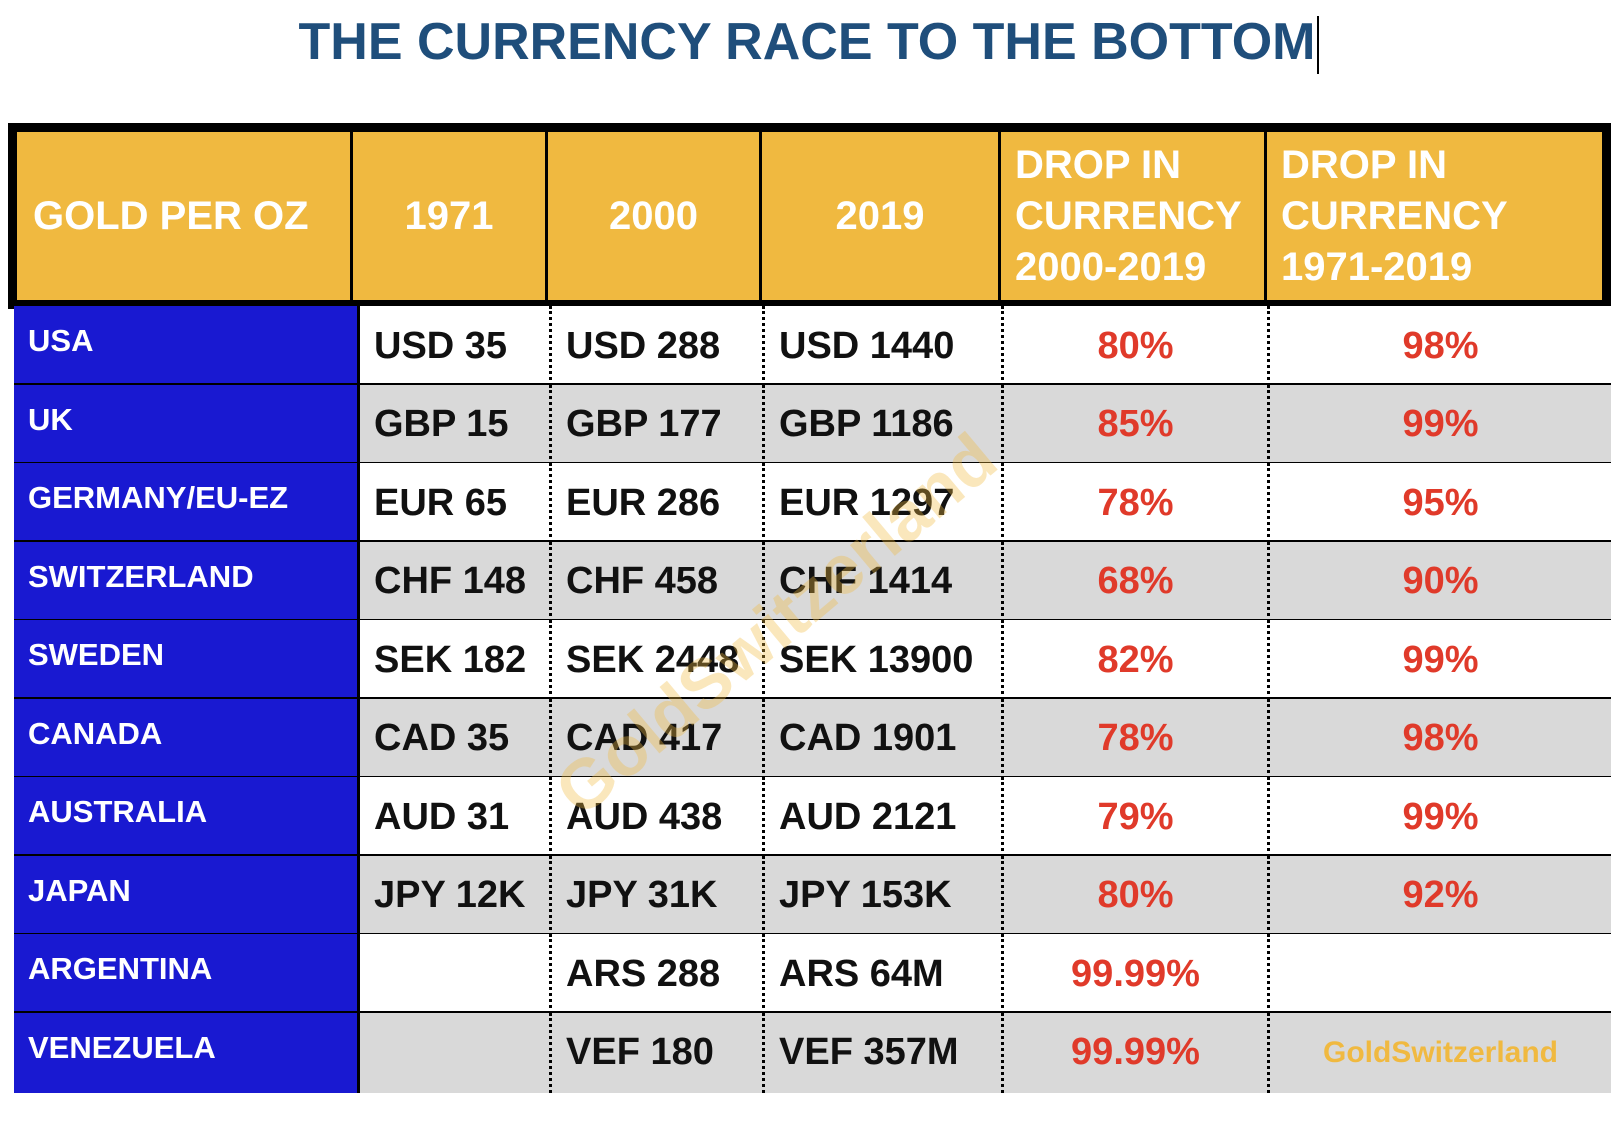 The image size is (1618, 1140). Describe the element at coordinates (655, 503) in the screenshot. I see `value-cell-c2000: EUR 286` at that location.